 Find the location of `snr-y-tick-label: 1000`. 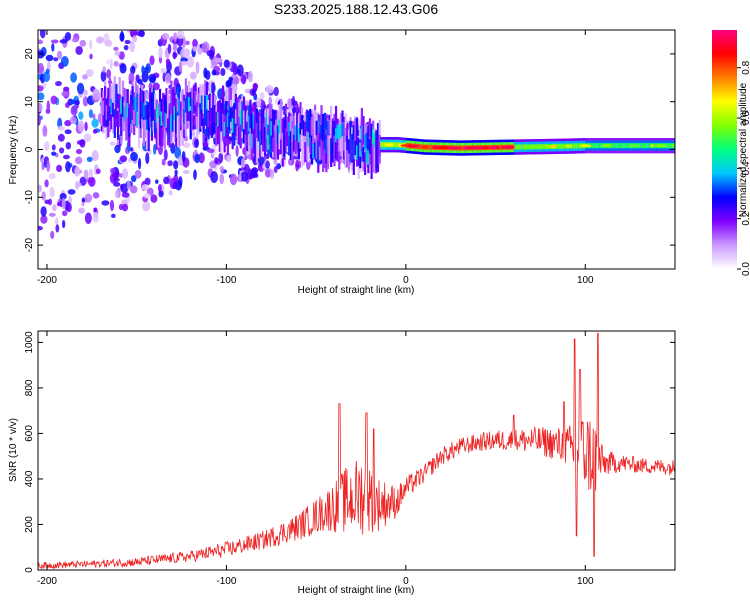

snr-y-tick-label: 1000 is located at coordinates (29, 342).